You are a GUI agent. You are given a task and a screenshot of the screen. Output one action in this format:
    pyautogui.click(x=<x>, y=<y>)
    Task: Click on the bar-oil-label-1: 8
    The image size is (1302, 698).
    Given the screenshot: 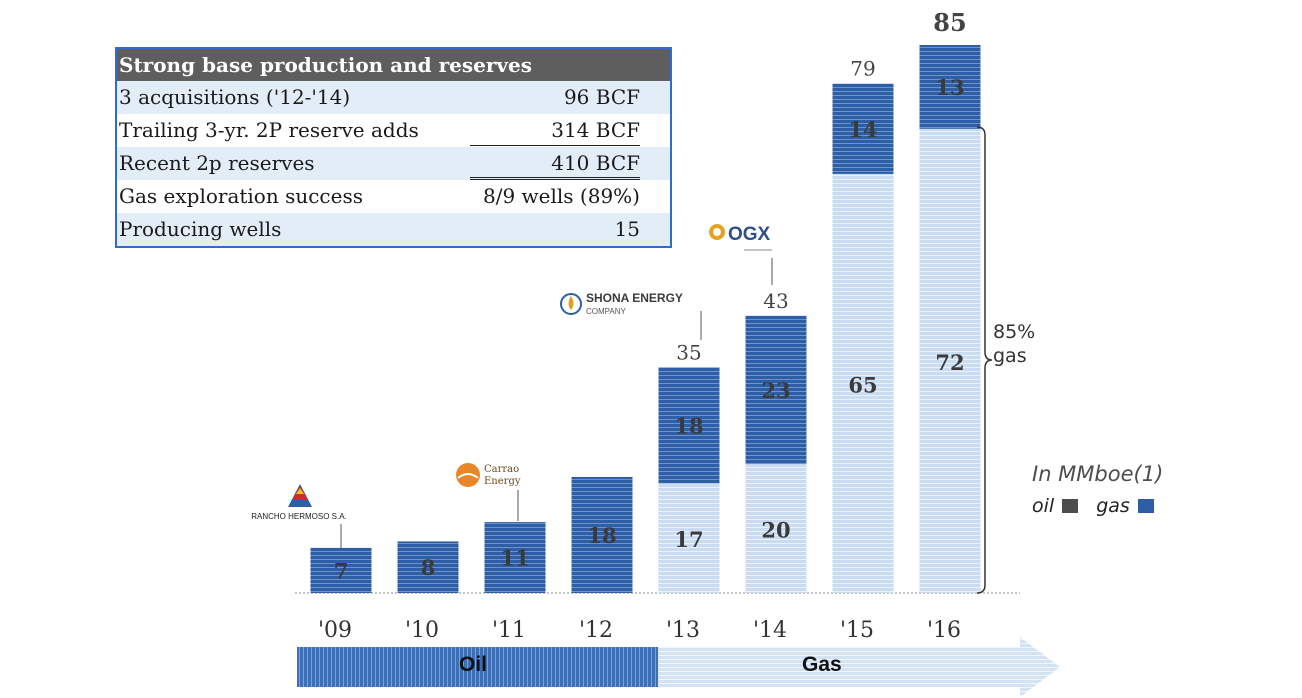 What is the action you would take?
    pyautogui.click(x=428, y=567)
    